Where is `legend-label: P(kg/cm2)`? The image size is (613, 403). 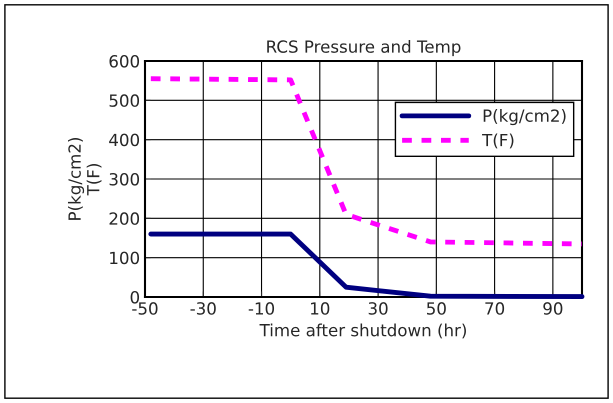
legend-label: P(kg/cm2) is located at coordinates (525, 117).